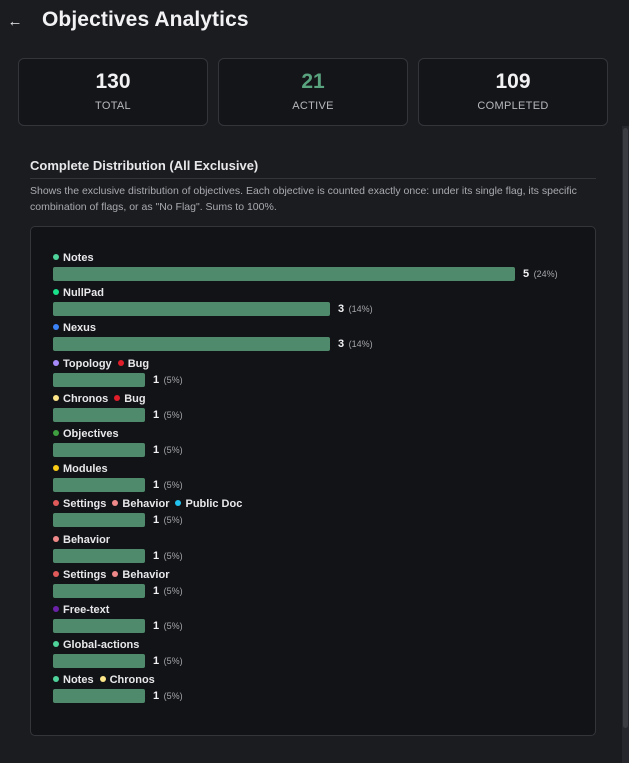 This screenshot has width=629, height=763. I want to click on bar-row: Modules 1 (5%), so click(318, 480).